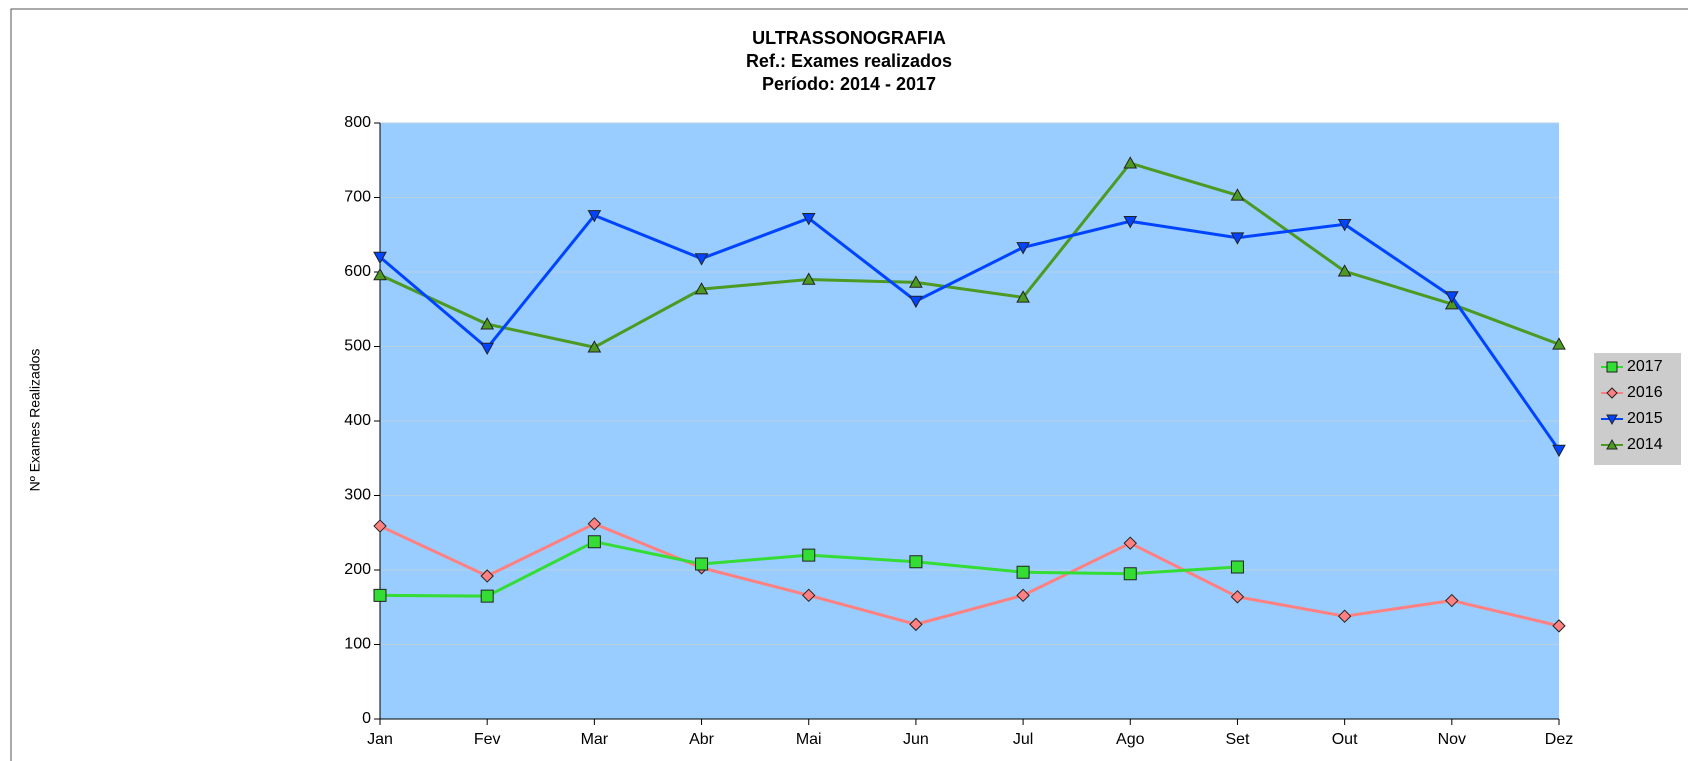 The image size is (1688, 761). Describe the element at coordinates (1645, 392) in the screenshot. I see `legend-label: 2016` at that location.